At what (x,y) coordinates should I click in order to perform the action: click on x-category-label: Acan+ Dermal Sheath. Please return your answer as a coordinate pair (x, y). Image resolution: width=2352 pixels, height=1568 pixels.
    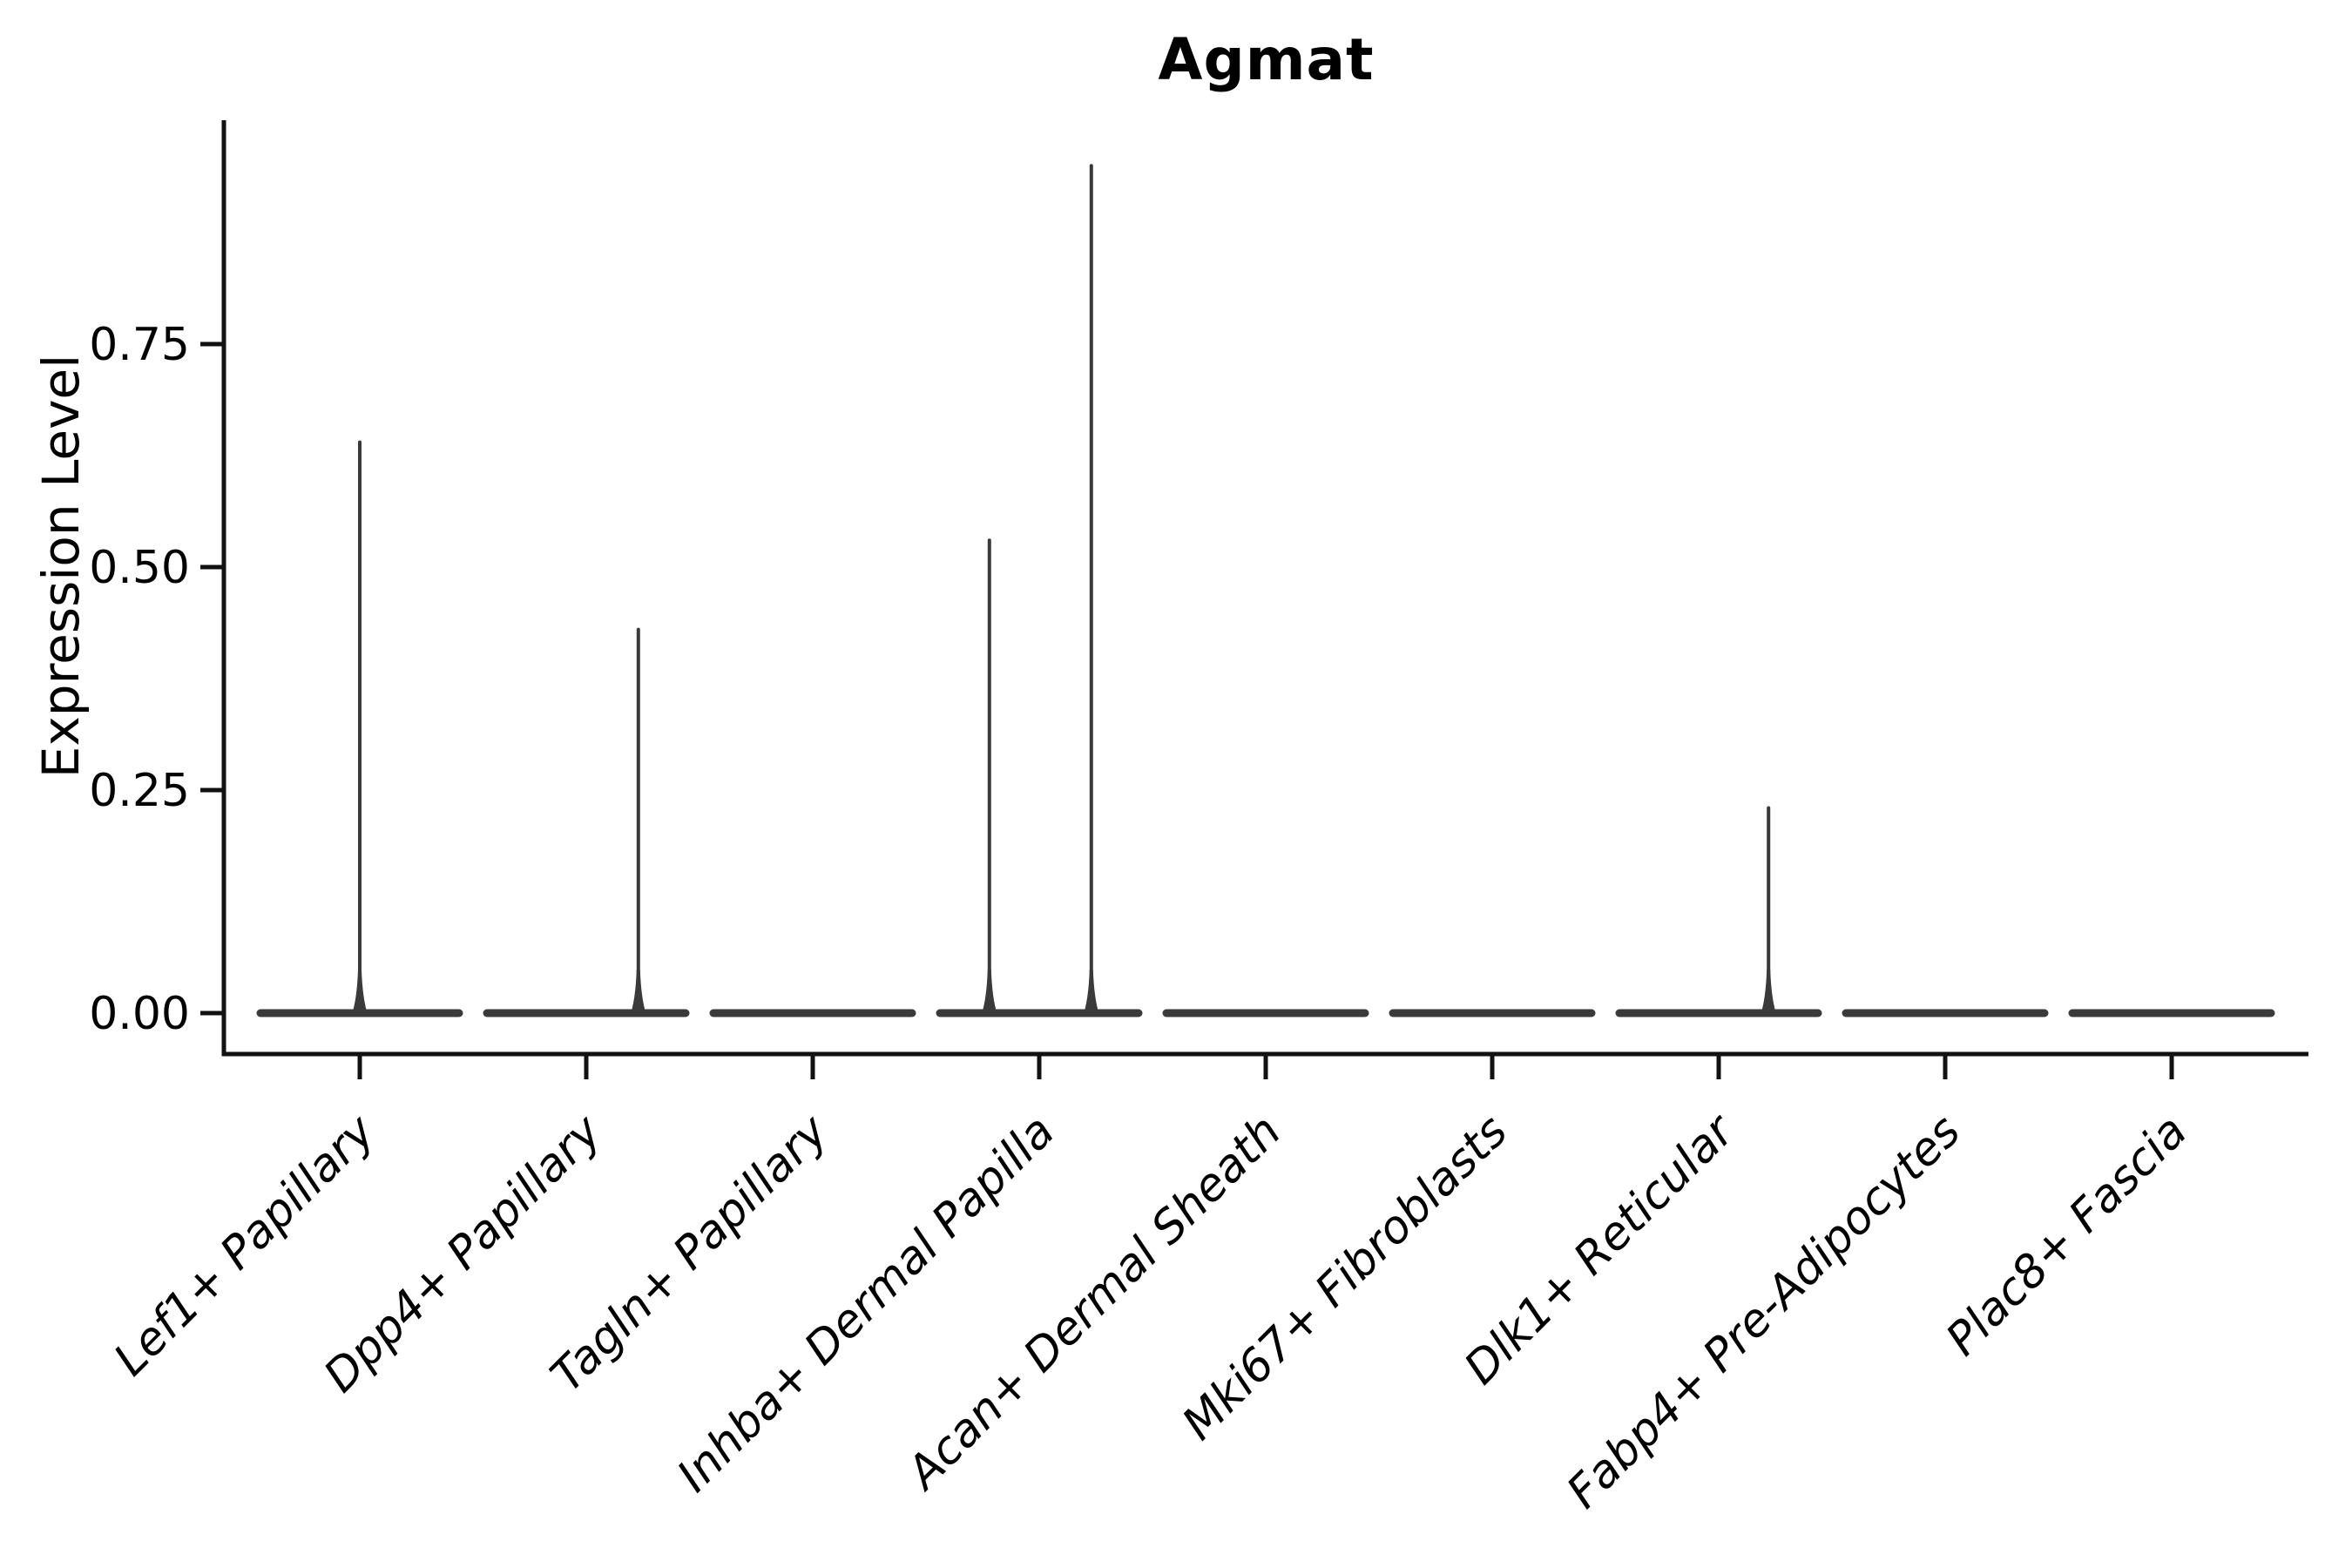
    Looking at the image, I should click on (1093, 1303).